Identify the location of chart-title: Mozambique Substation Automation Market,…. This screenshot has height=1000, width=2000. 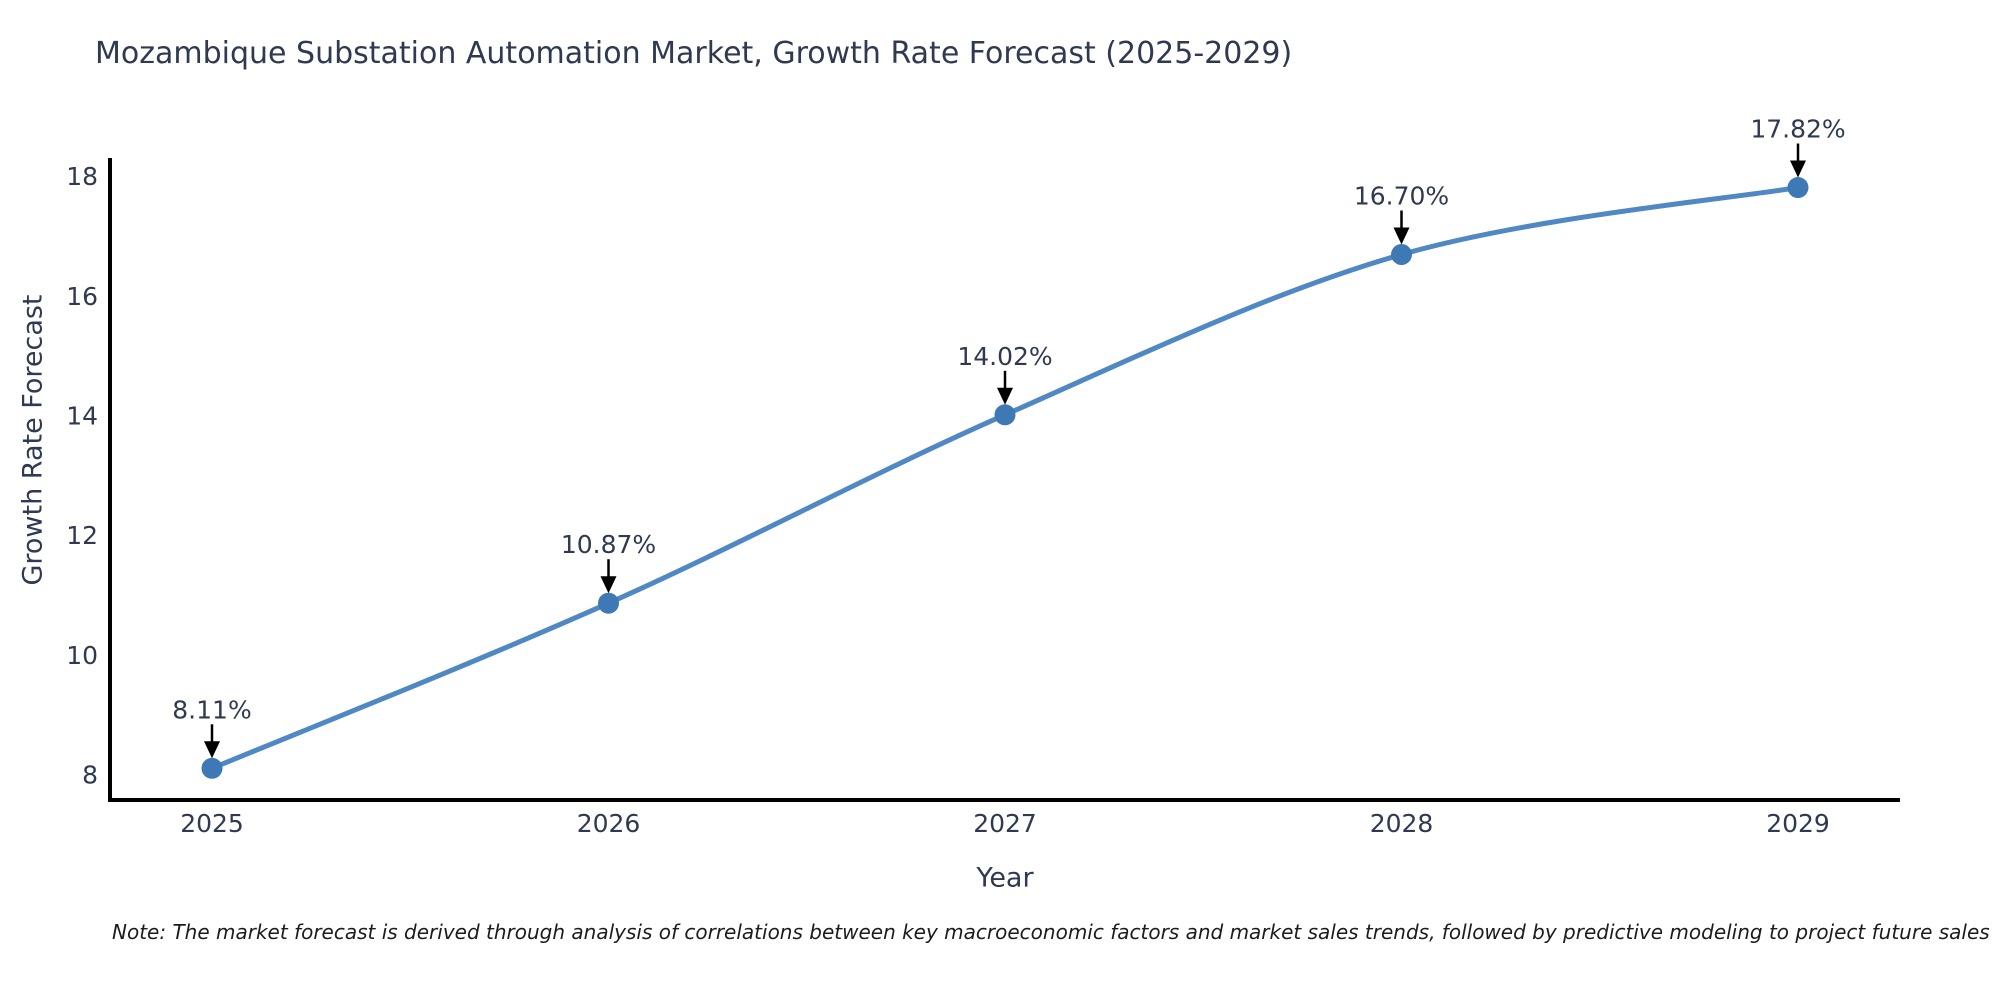
(694, 53).